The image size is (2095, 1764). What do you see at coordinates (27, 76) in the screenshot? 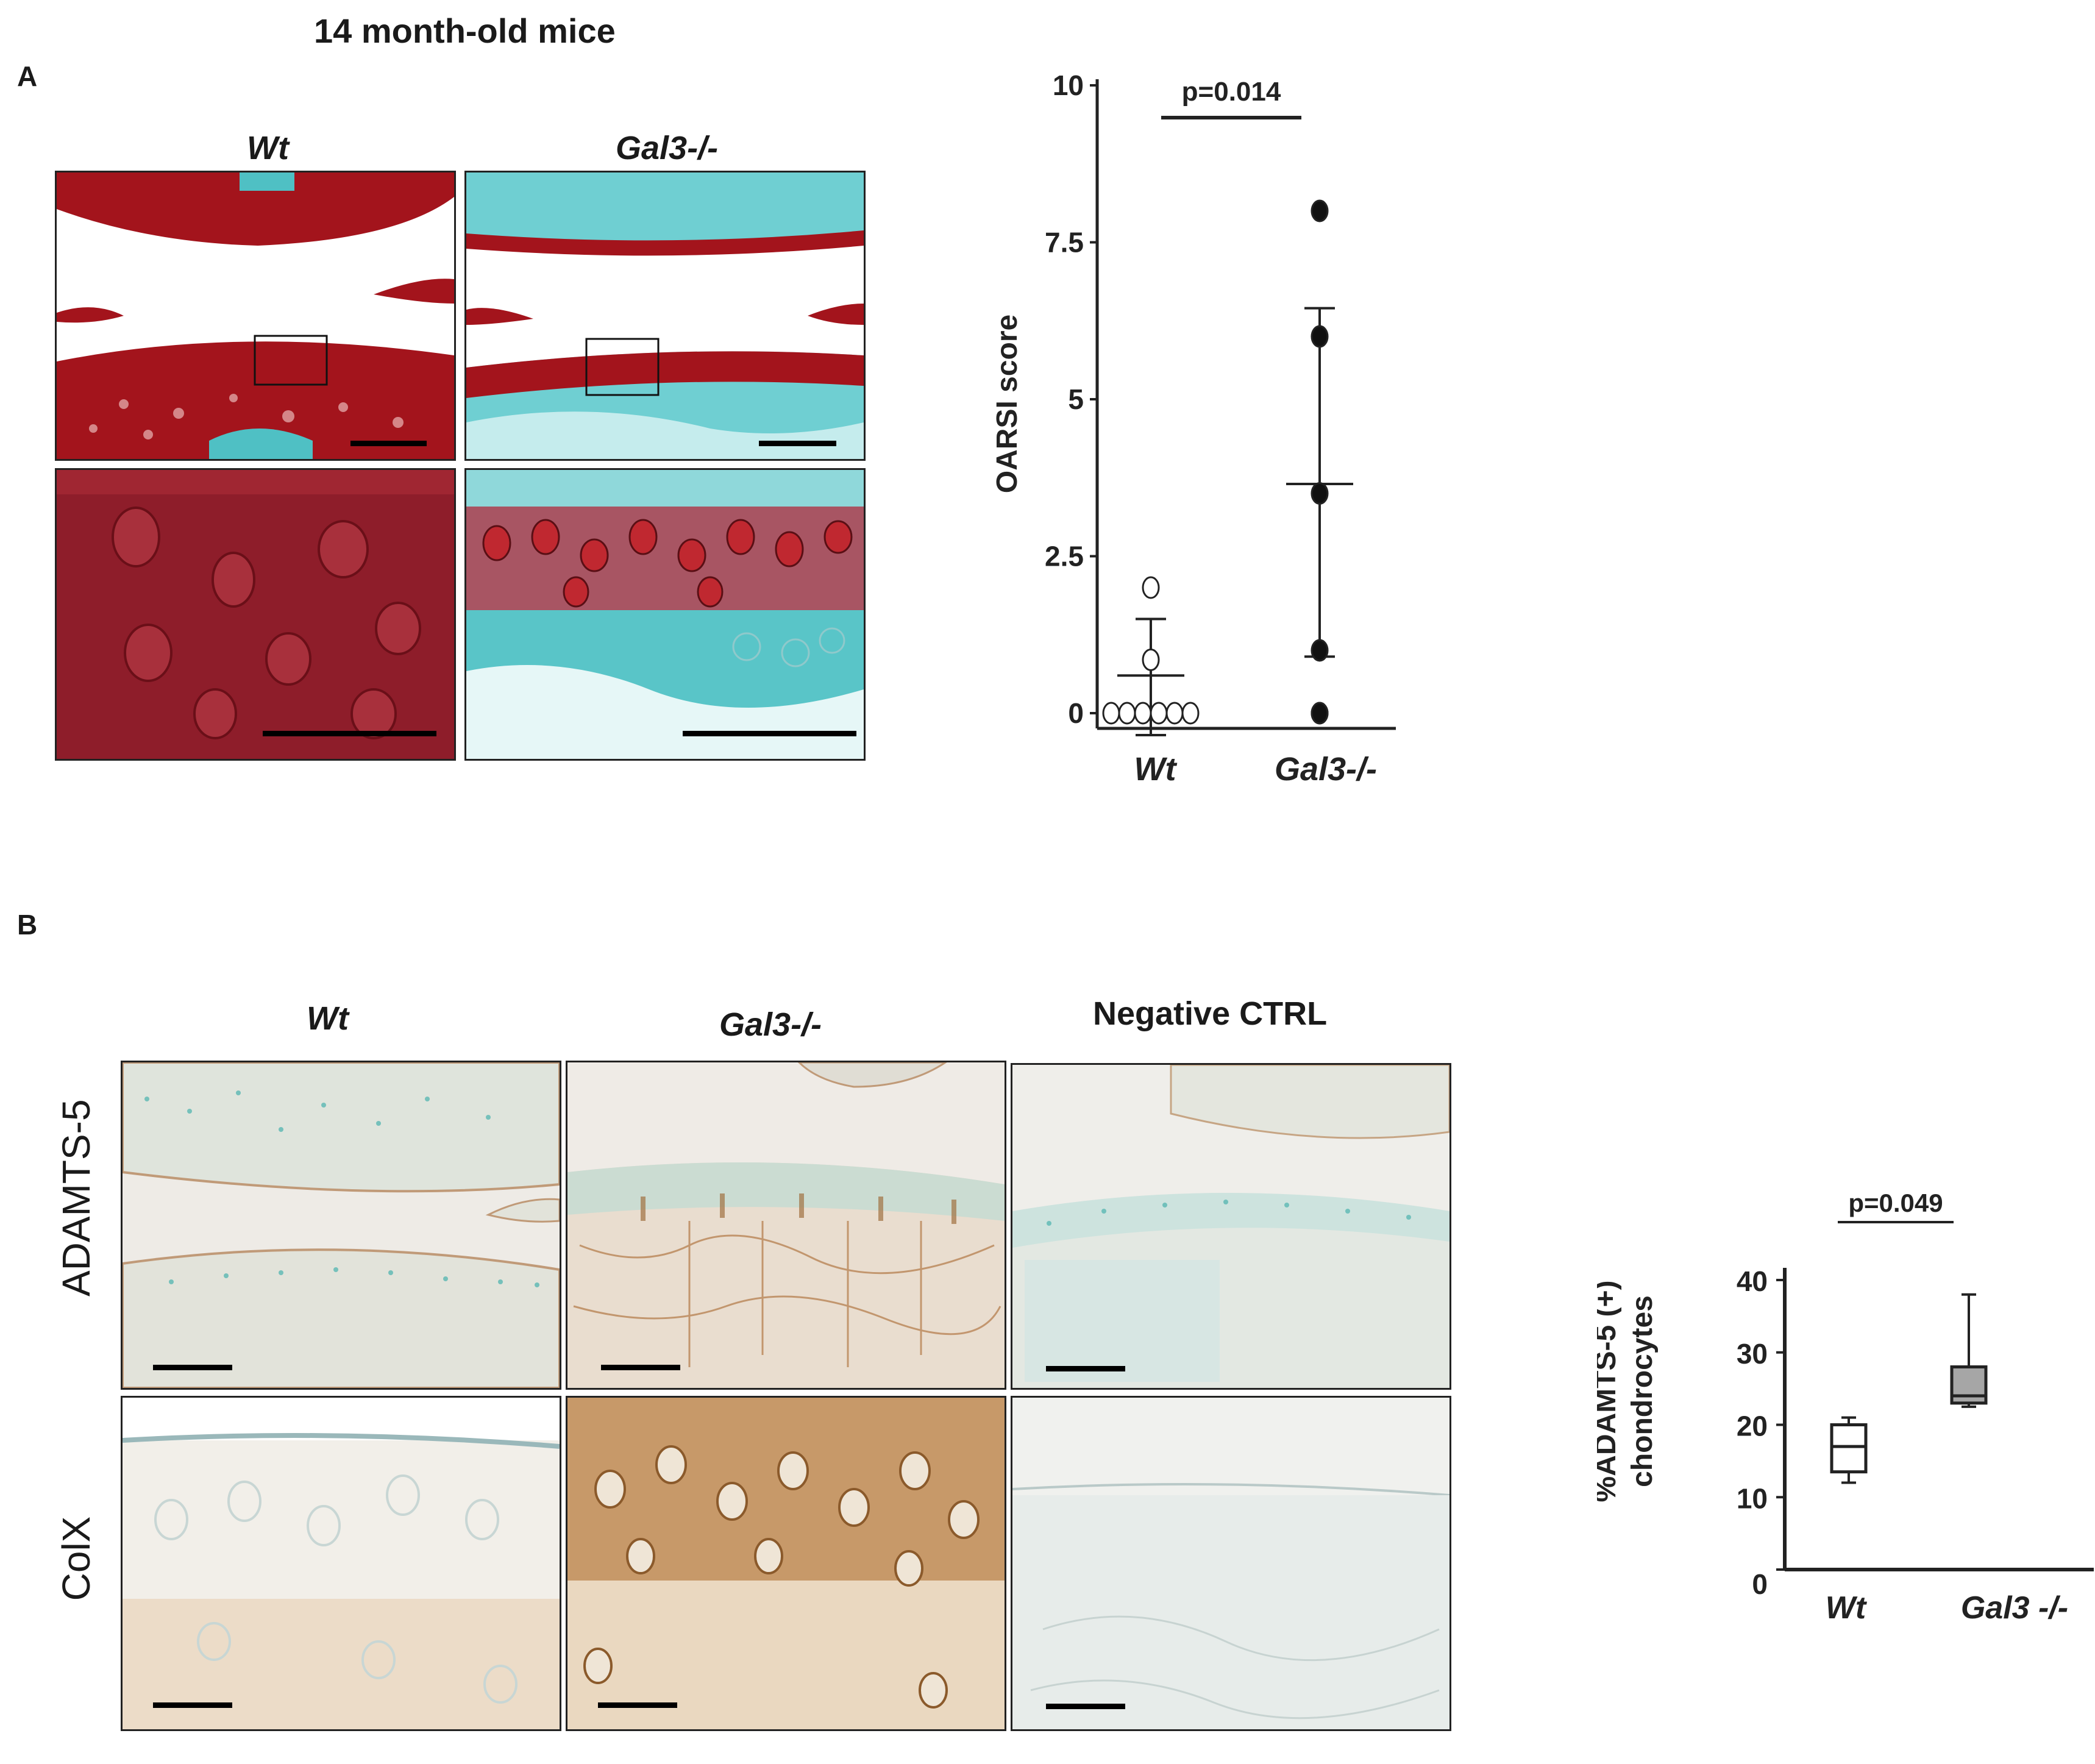
I see `panel-a-label: A` at bounding box center [27, 76].